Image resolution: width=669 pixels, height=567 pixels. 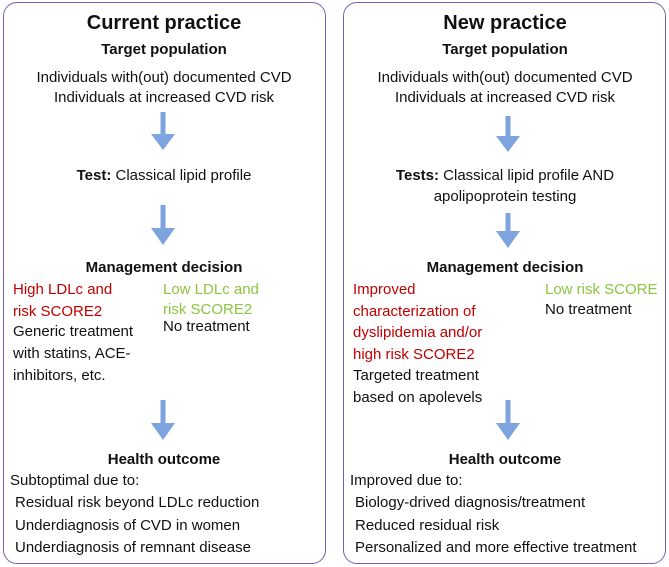 What do you see at coordinates (94, 175) in the screenshot?
I see `test-label: Test:` at bounding box center [94, 175].